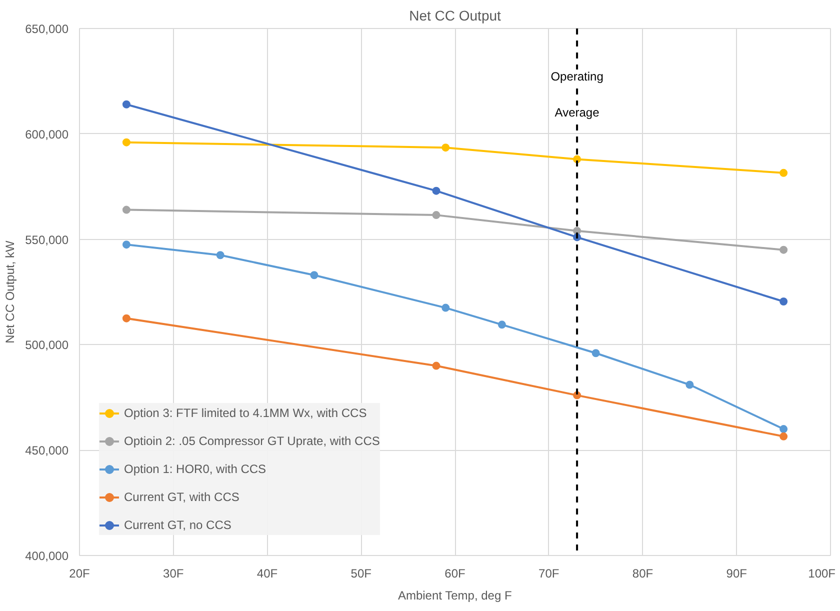 The height and width of the screenshot is (611, 840). What do you see at coordinates (10, 292) in the screenshot?
I see `y-axis-title: Net CC Output, kW` at bounding box center [10, 292].